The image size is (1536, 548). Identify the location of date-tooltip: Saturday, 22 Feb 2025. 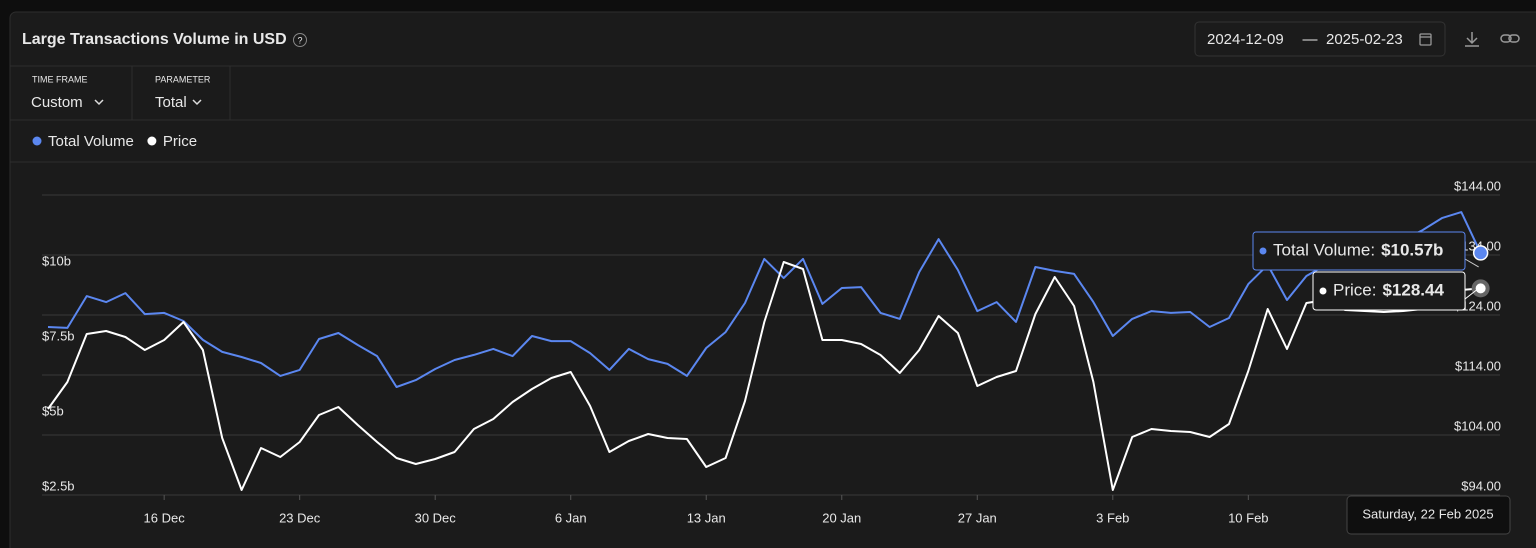
(1427, 513).